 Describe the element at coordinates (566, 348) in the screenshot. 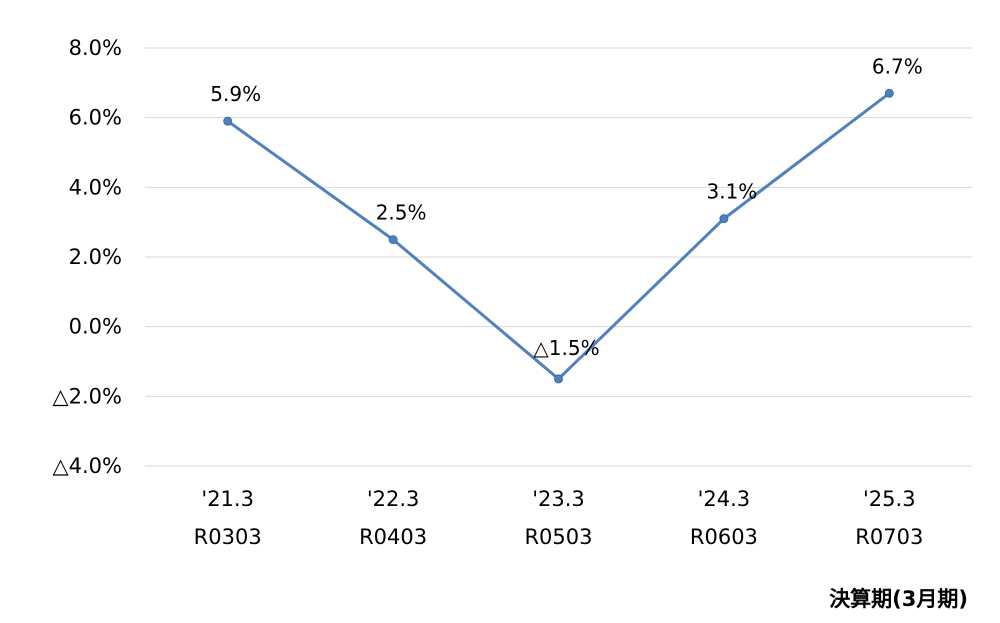

I see `data-label: △1.5%` at that location.